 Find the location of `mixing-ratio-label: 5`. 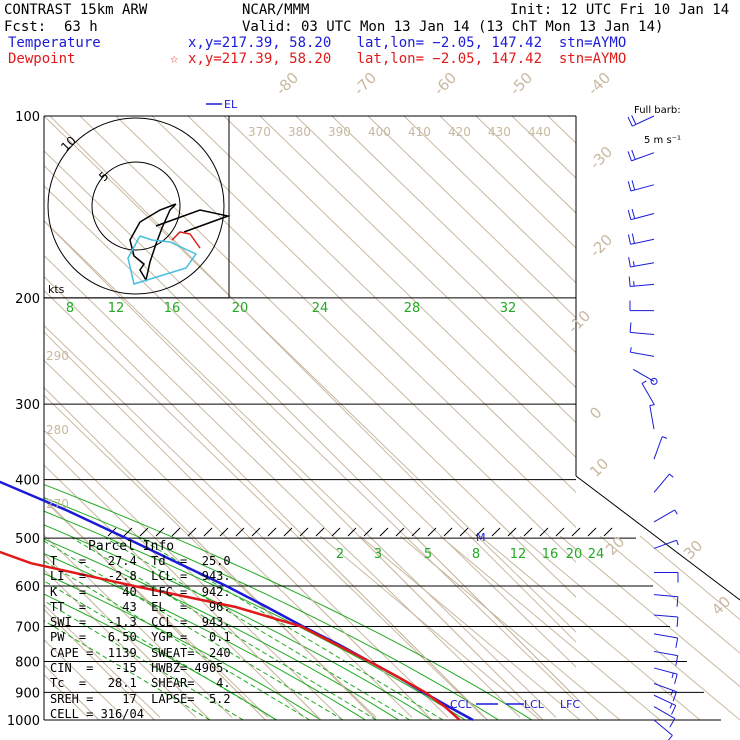

mixing-ratio-label: 5 is located at coordinates (428, 554).